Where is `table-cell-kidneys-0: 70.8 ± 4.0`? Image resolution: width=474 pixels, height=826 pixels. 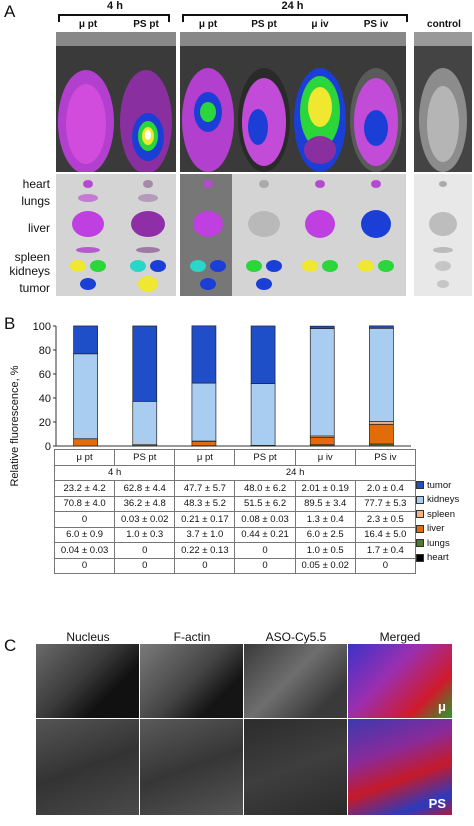 table-cell-kidneys-0: 70.8 ± 4.0 is located at coordinates (84, 503).